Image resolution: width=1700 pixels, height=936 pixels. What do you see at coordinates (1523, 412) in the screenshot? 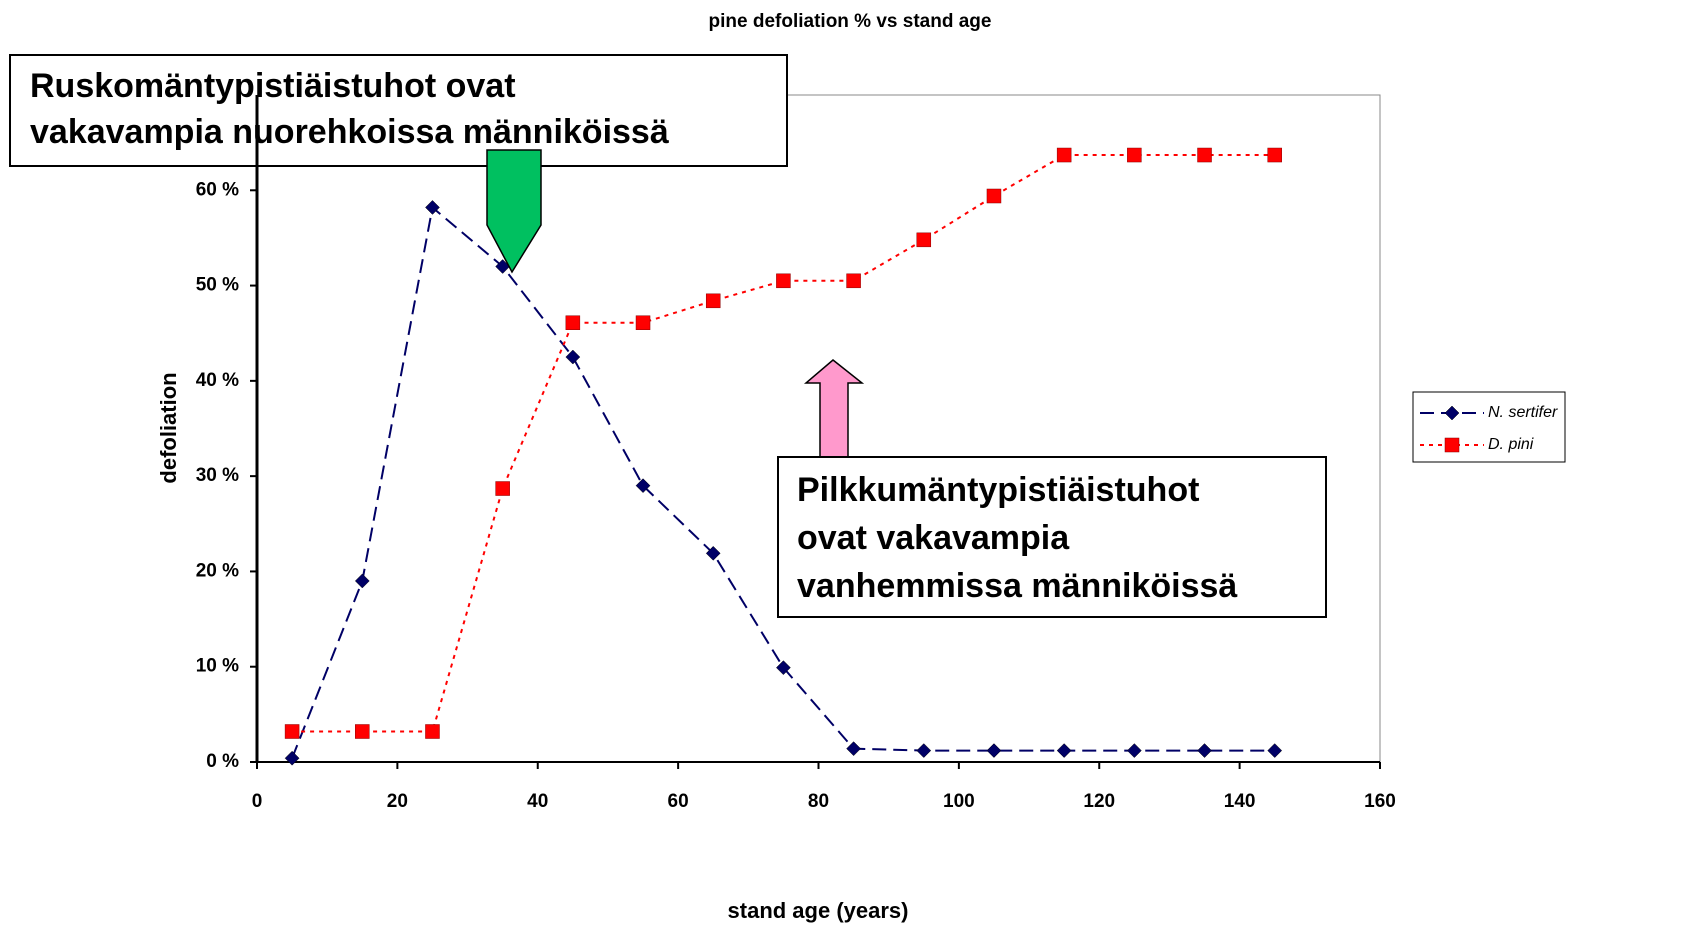
I see `legend-label: N. sertifer` at bounding box center [1523, 412].